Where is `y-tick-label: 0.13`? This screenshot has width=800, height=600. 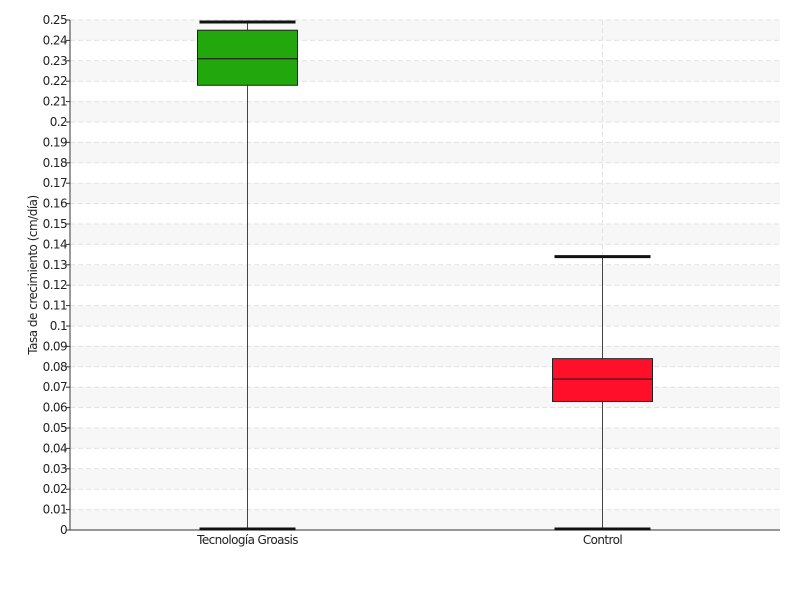
y-tick-label: 0.13 is located at coordinates (55, 265).